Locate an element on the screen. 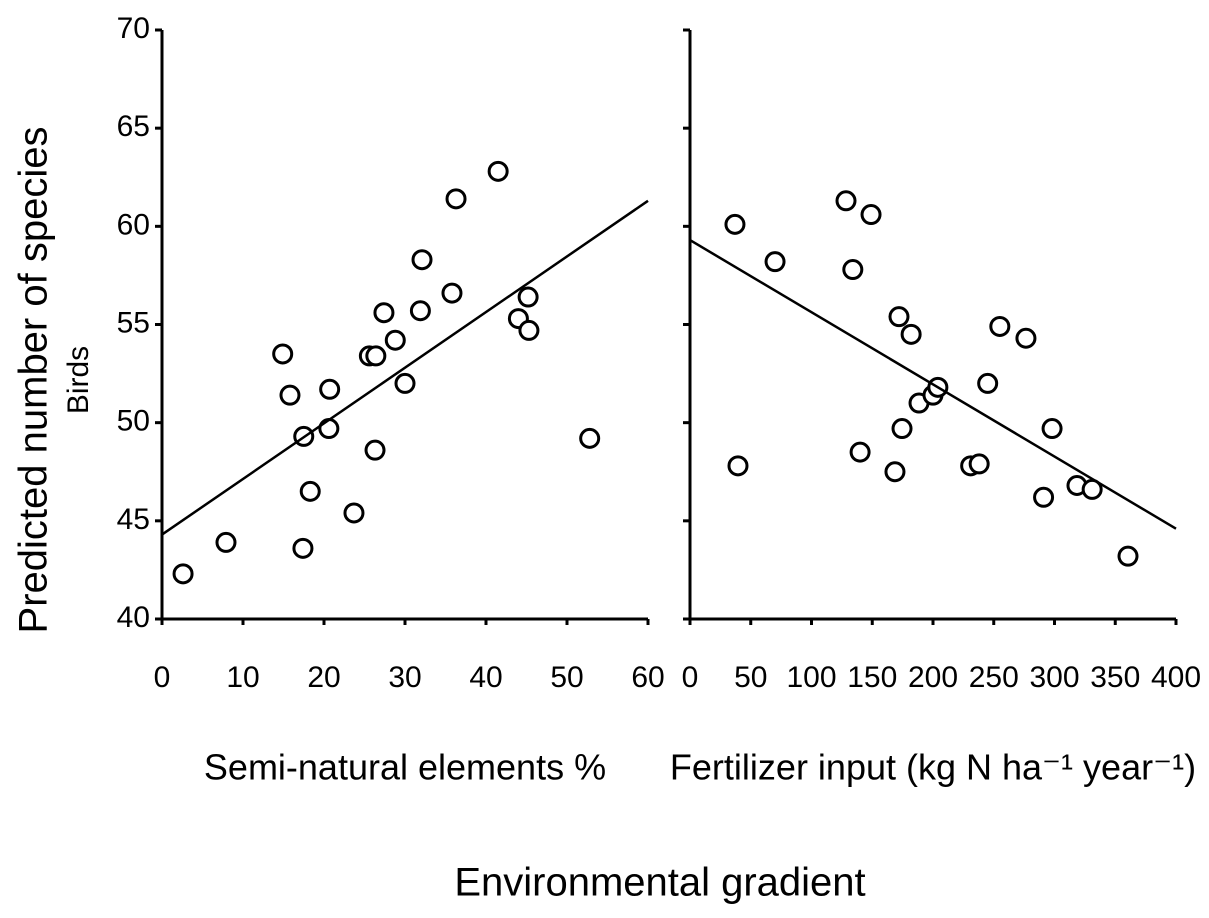 Image resolution: width=1209 pixels, height=918 pixels. x-tick-label: 200 is located at coordinates (933, 677).